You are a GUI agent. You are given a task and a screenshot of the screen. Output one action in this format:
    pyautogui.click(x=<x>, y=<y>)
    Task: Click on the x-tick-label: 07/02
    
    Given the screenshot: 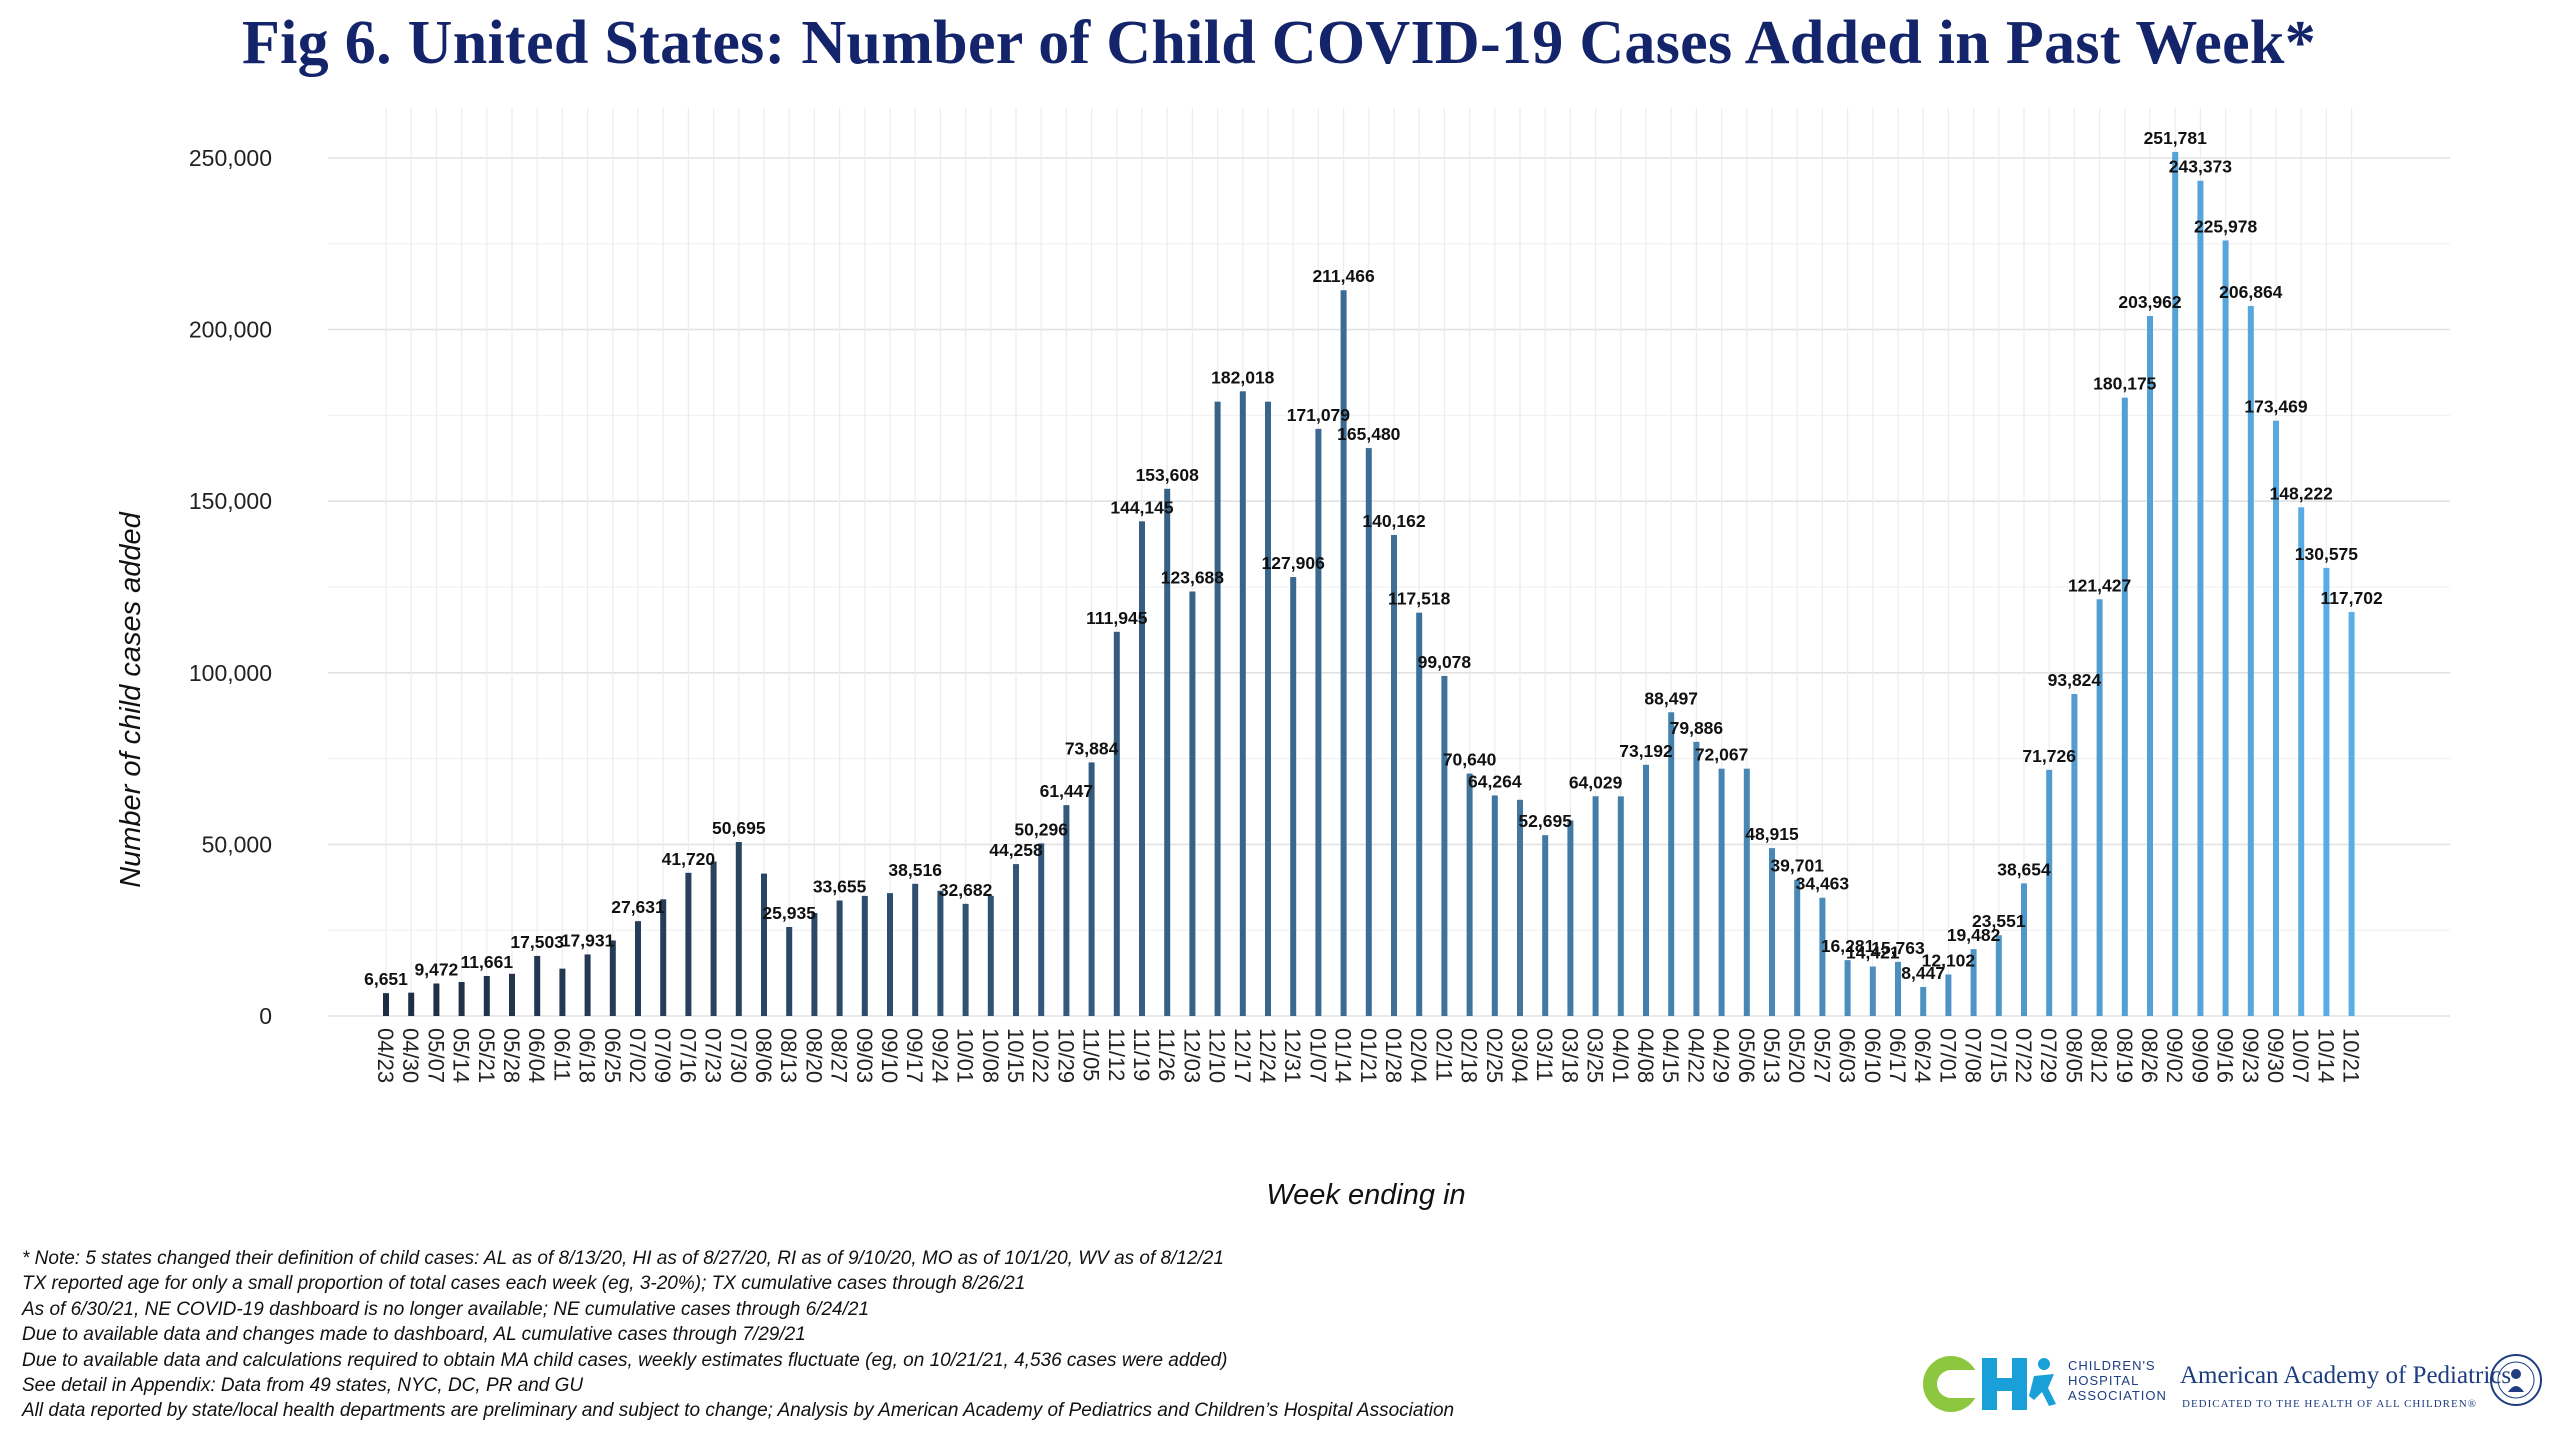 What is the action you would take?
    pyautogui.click(x=637, y=1055)
    